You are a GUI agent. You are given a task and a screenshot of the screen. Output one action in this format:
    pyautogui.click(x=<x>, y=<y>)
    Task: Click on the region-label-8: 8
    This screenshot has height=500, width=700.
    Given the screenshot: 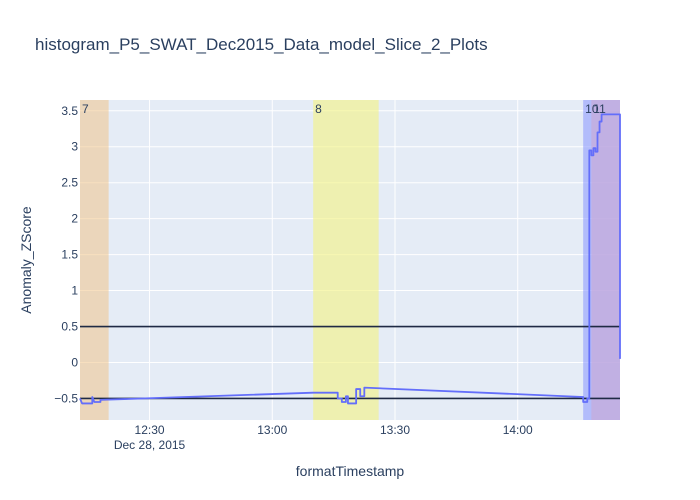 What is the action you would take?
    pyautogui.click(x=318, y=109)
    